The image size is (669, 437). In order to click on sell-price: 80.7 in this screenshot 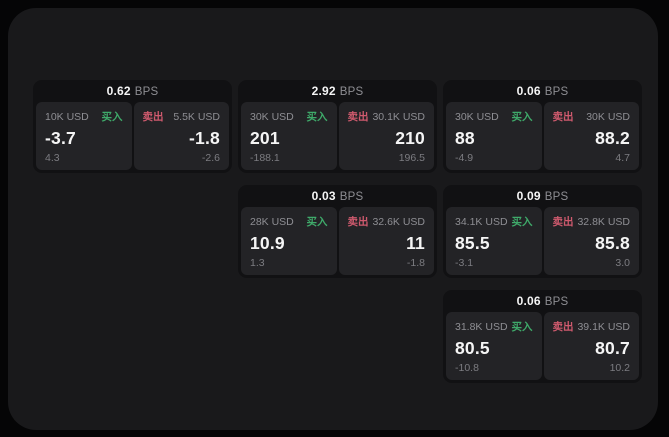, I will do `click(612, 347)`.